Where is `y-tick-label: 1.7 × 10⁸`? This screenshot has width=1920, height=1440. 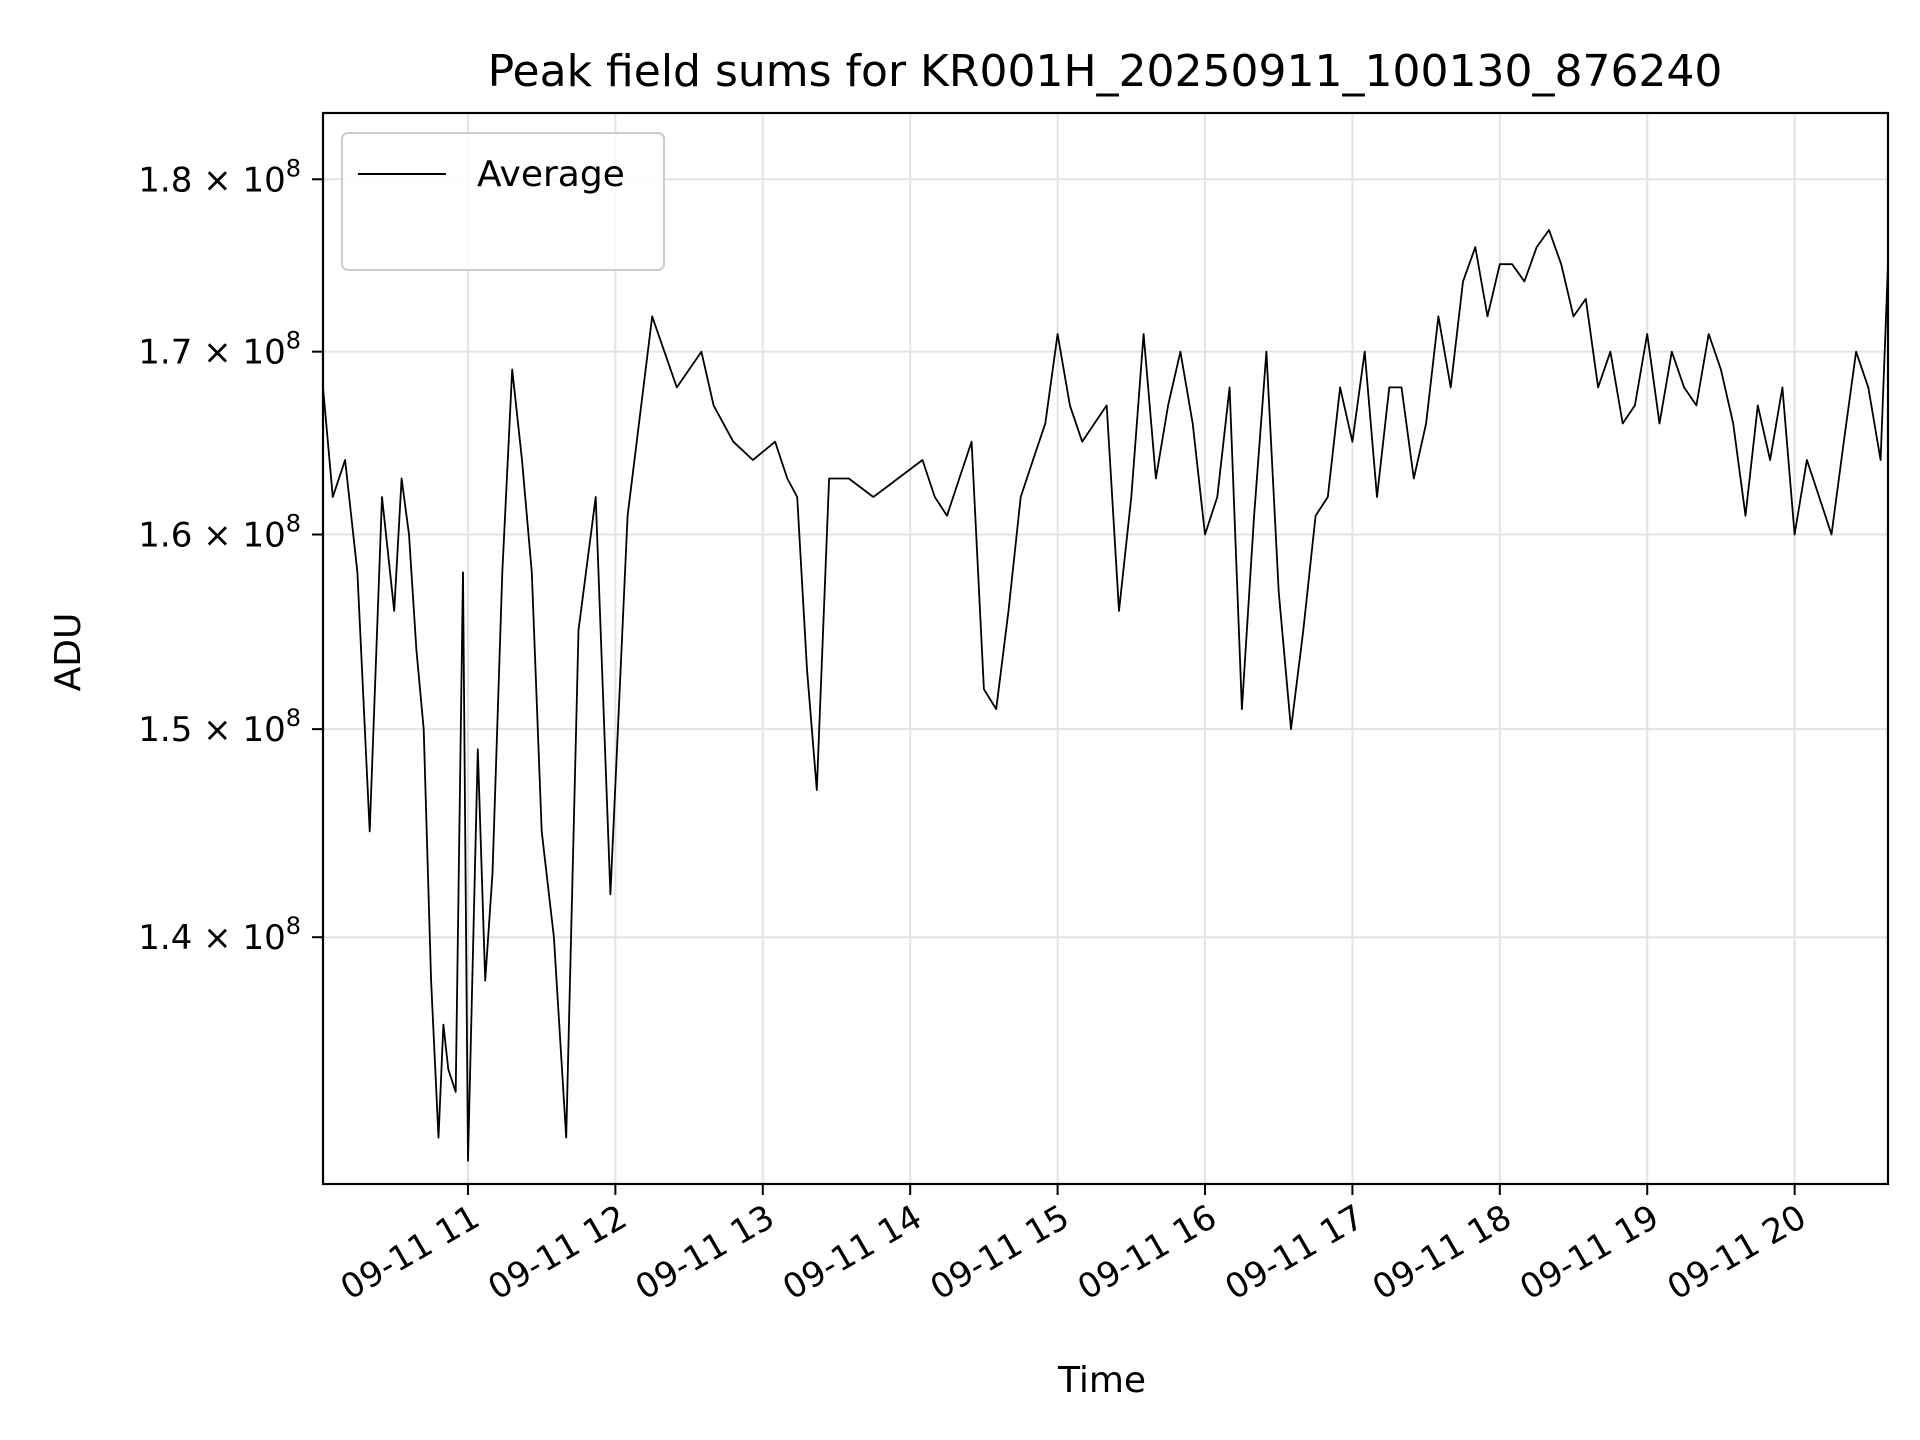
y-tick-label: 1.7 × 10⁸ is located at coordinates (219, 350).